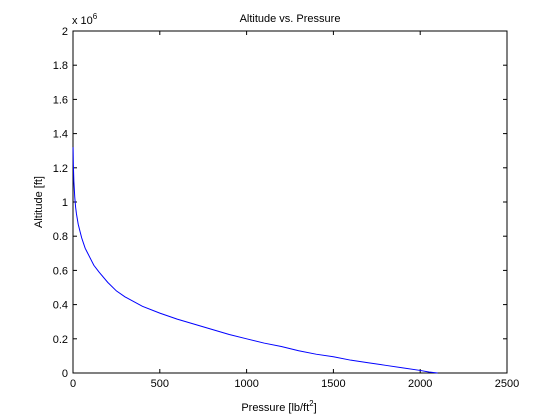  I want to click on y-exponent-base: x 10, so click(82, 21).